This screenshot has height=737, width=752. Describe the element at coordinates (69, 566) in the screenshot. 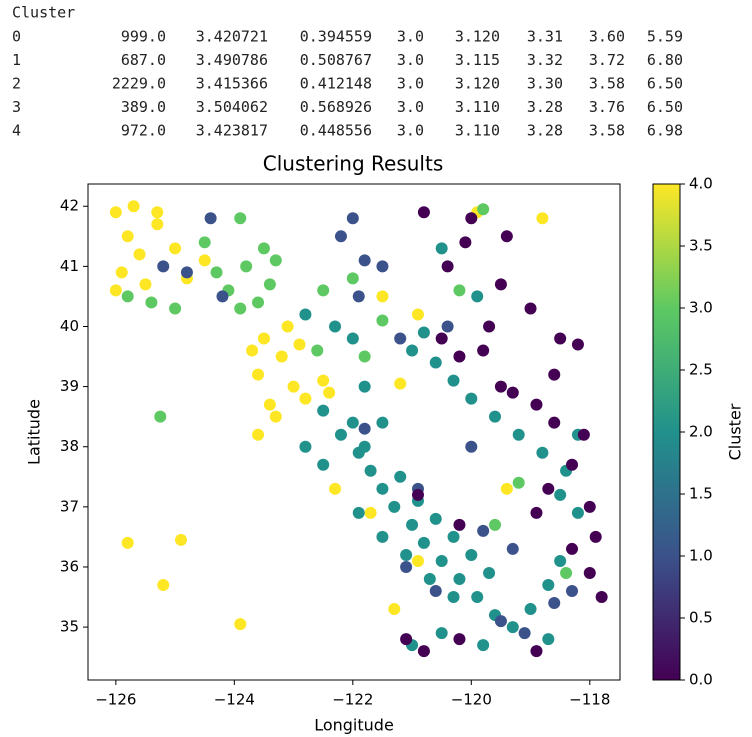

I see `y-tick-label: 36` at that location.